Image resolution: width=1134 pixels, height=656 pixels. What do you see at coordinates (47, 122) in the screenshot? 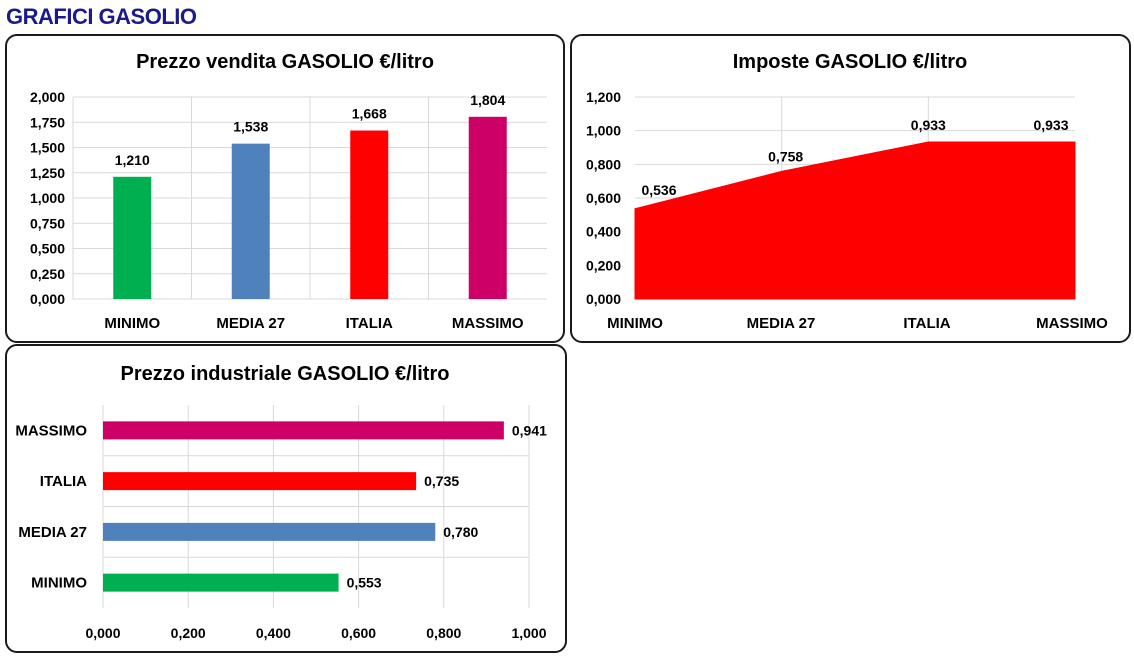
I see `y-tick-label: 1,750` at bounding box center [47, 122].